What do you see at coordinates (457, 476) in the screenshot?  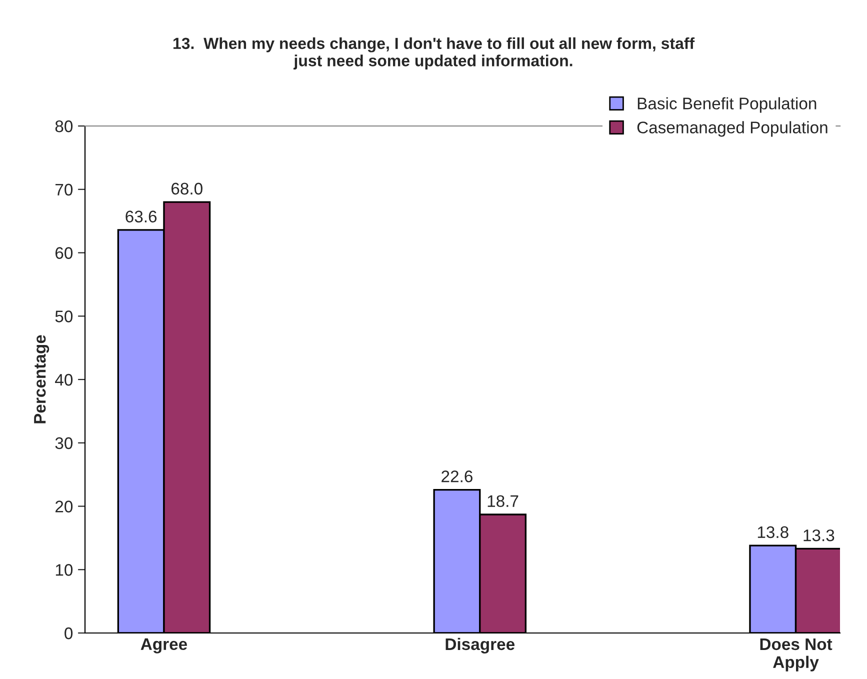 I see `data-label: 22.6` at bounding box center [457, 476].